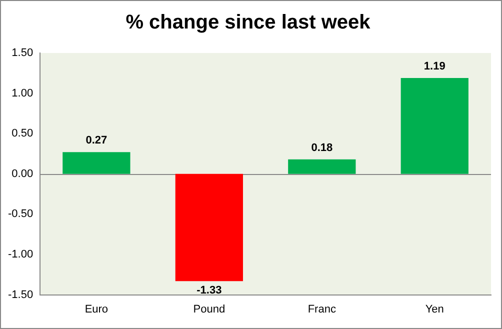  I want to click on y-tick-label: 0.50, so click(23, 134).